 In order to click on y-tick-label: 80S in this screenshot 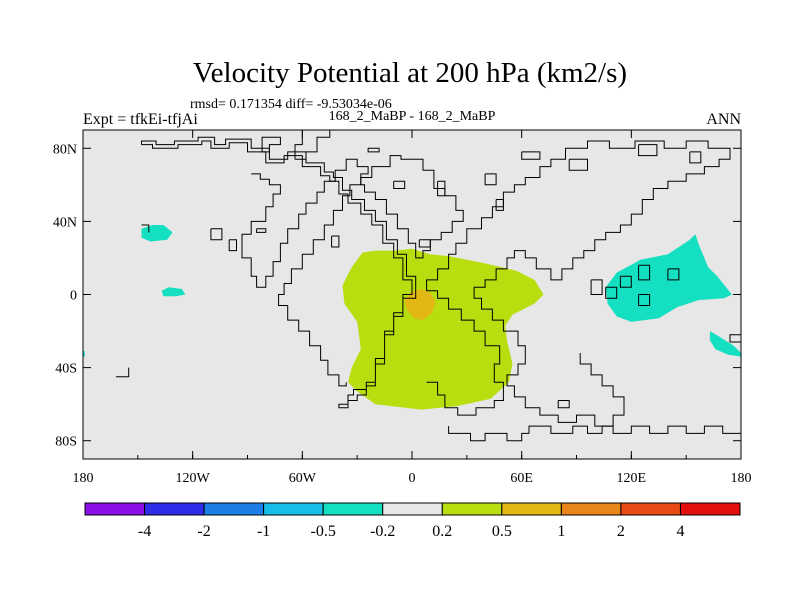, I will do `click(66, 442)`.